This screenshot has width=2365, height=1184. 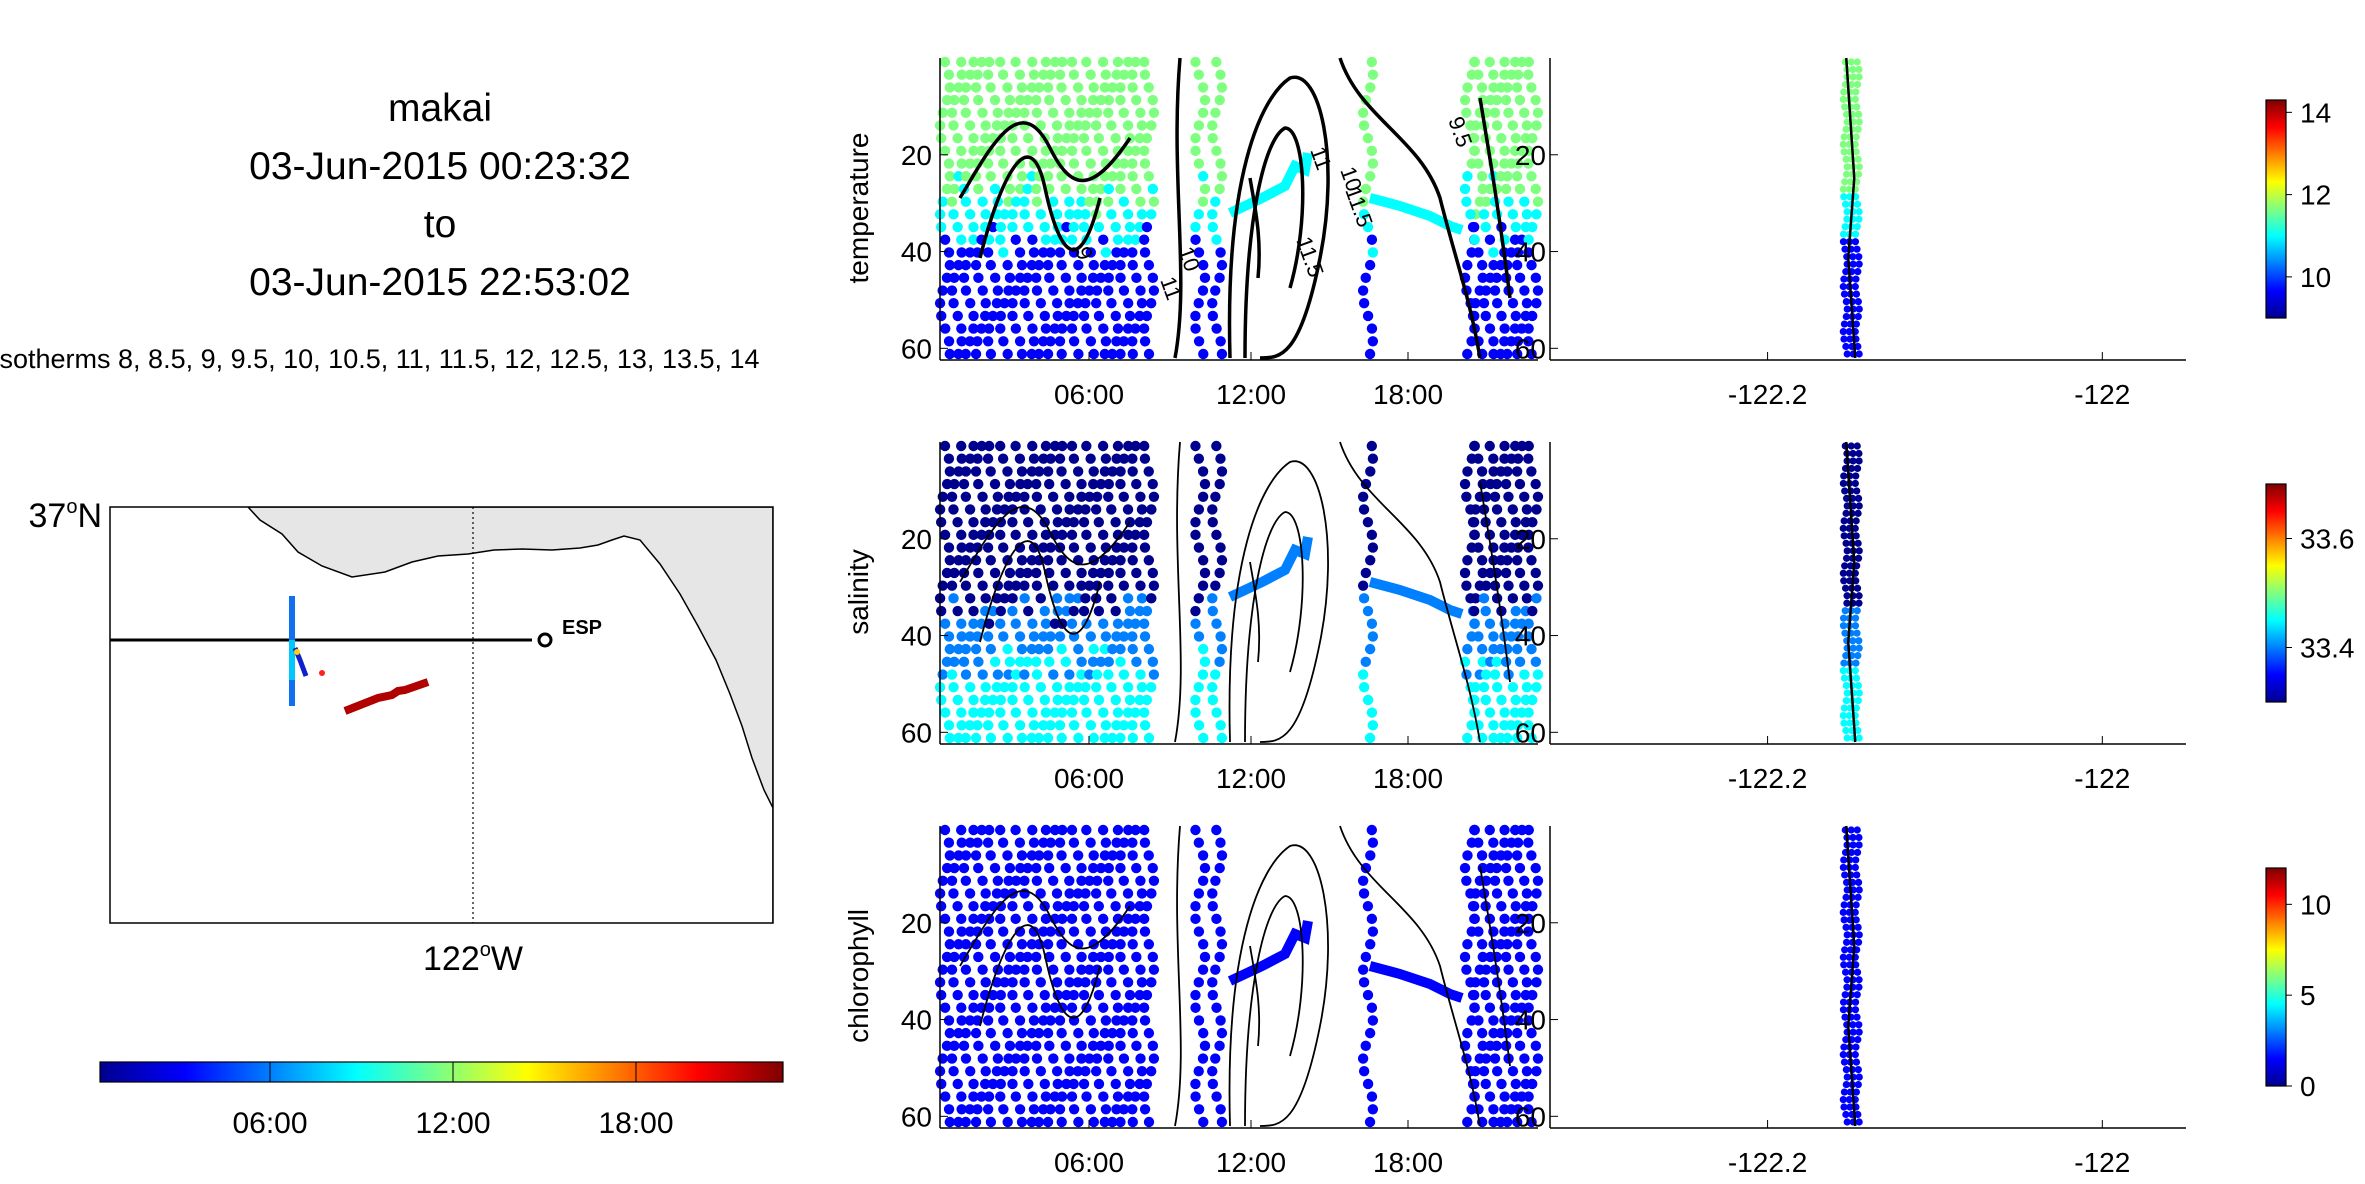 What do you see at coordinates (440, 224) in the screenshot?
I see `to-label: to` at bounding box center [440, 224].